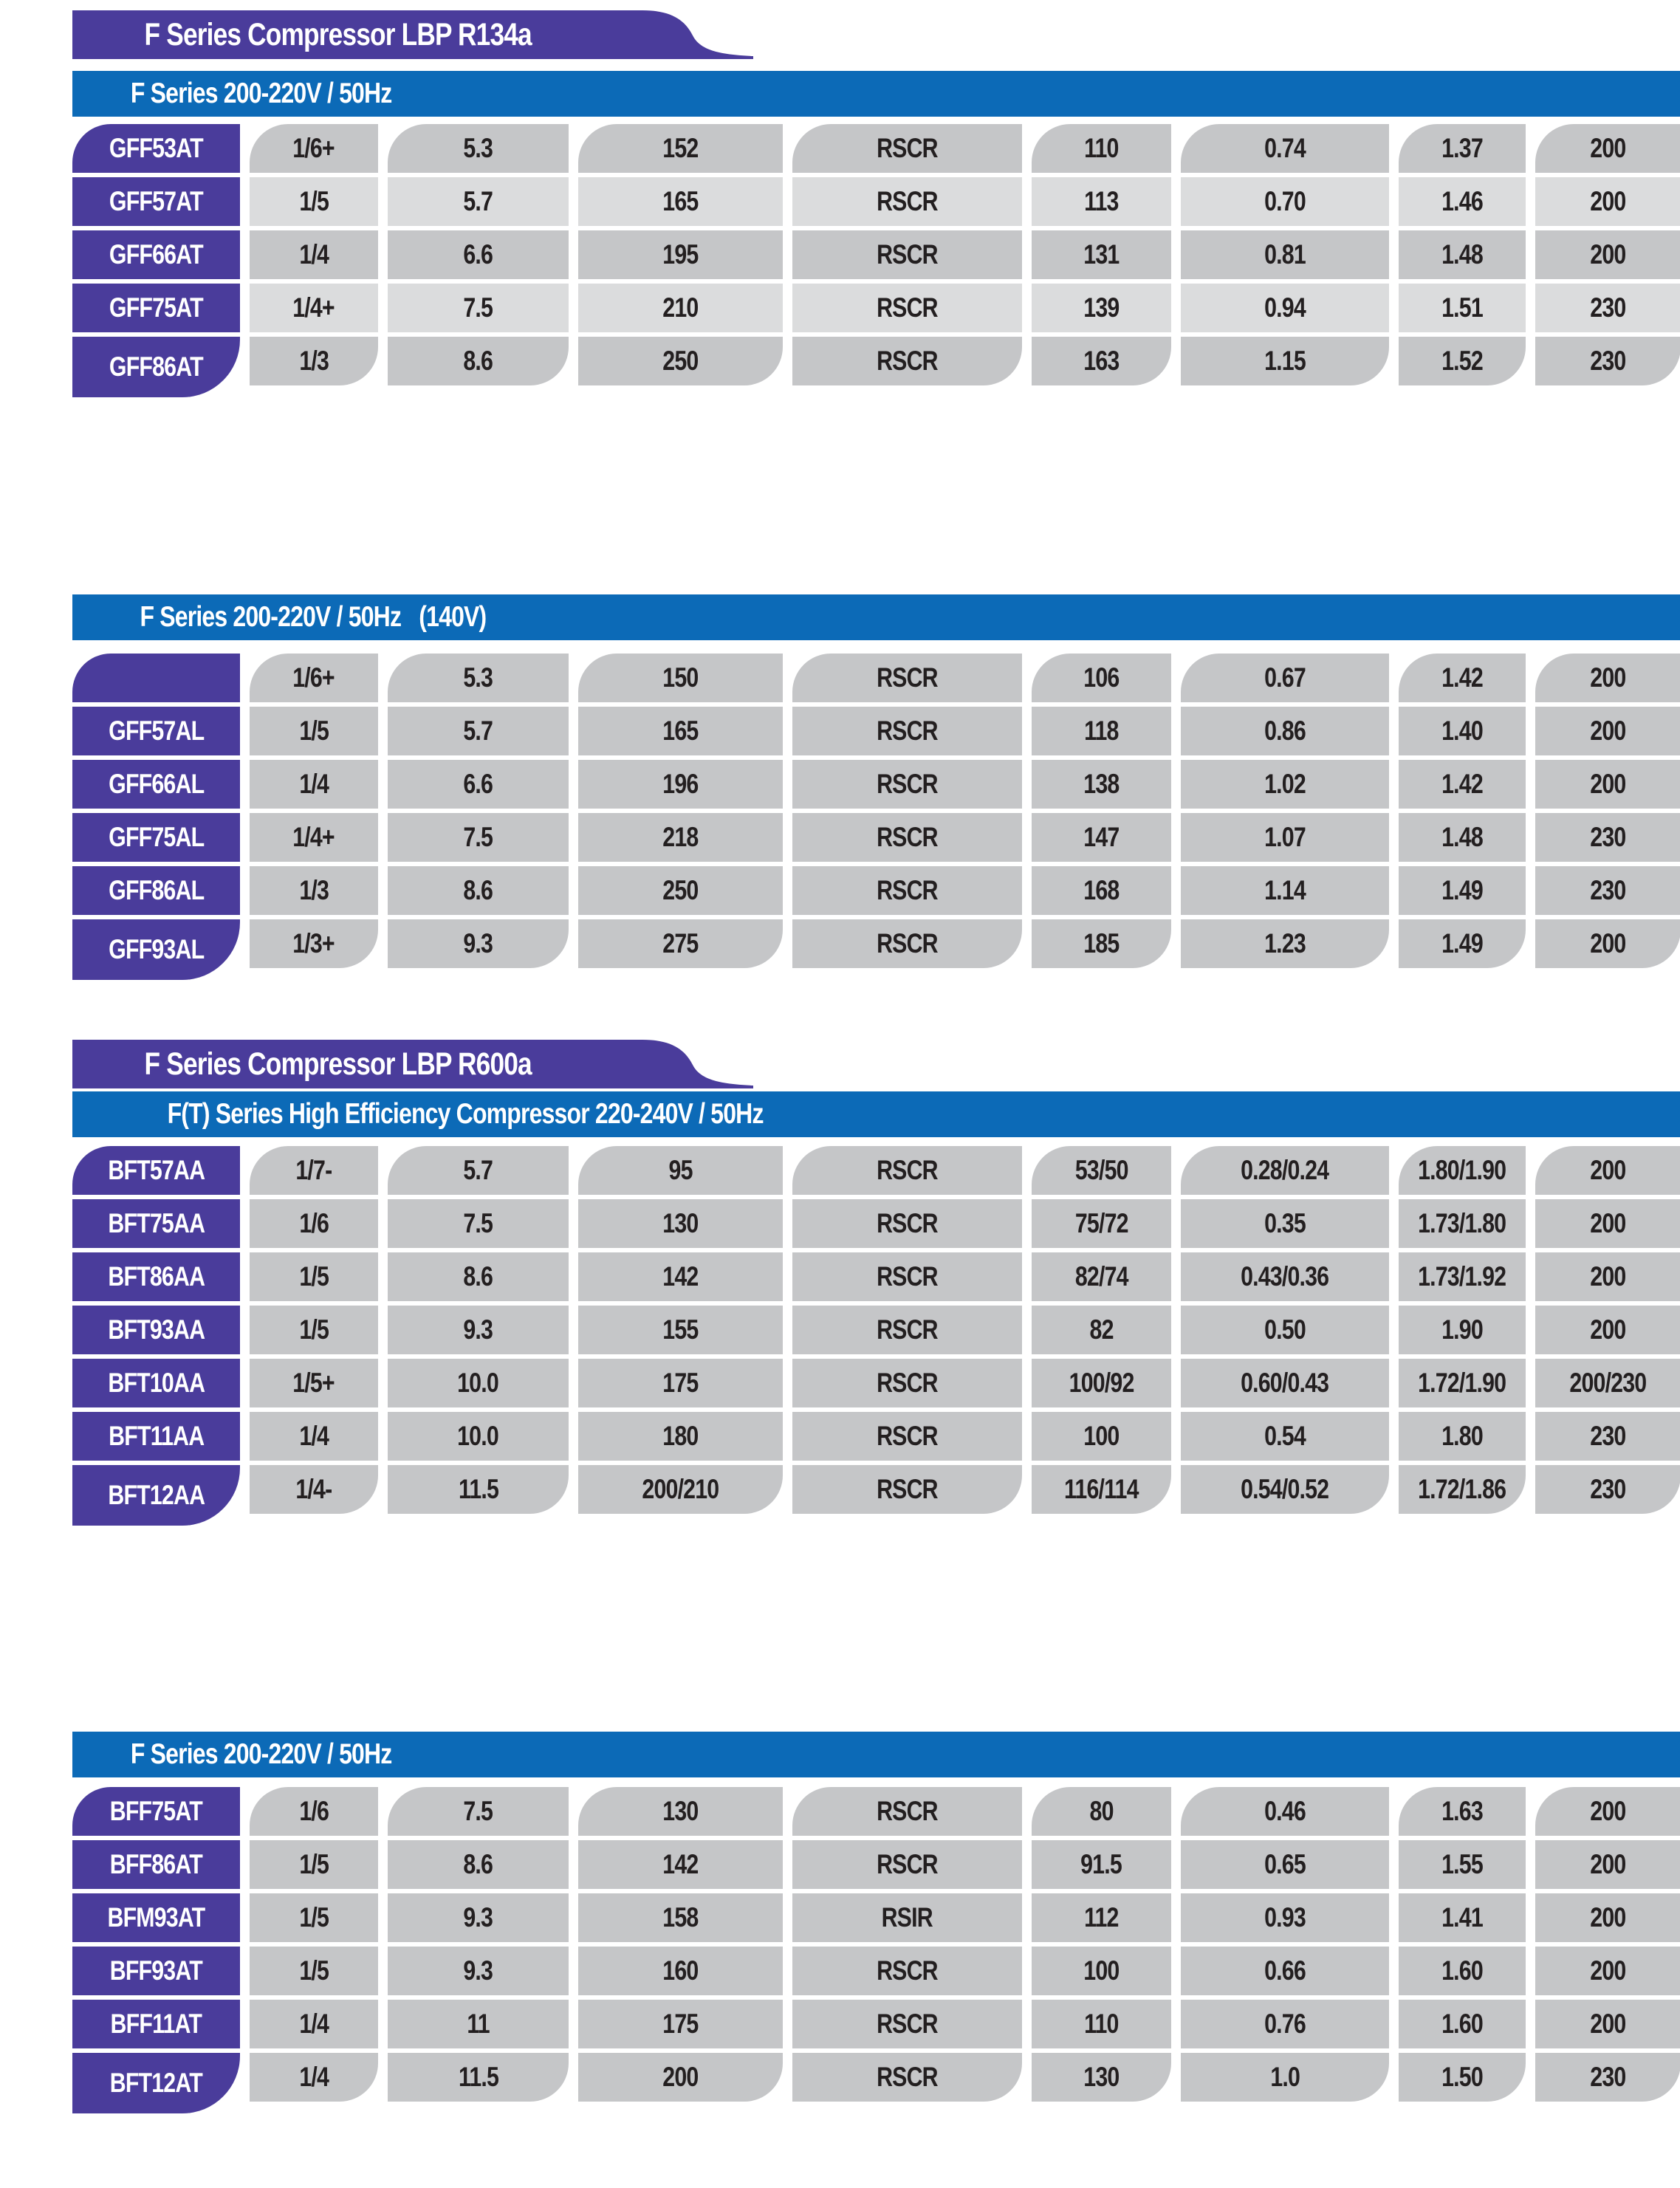 The image size is (1680, 2188). What do you see at coordinates (1608, 2077) in the screenshot?
I see `table-cell-voltage: 230` at bounding box center [1608, 2077].